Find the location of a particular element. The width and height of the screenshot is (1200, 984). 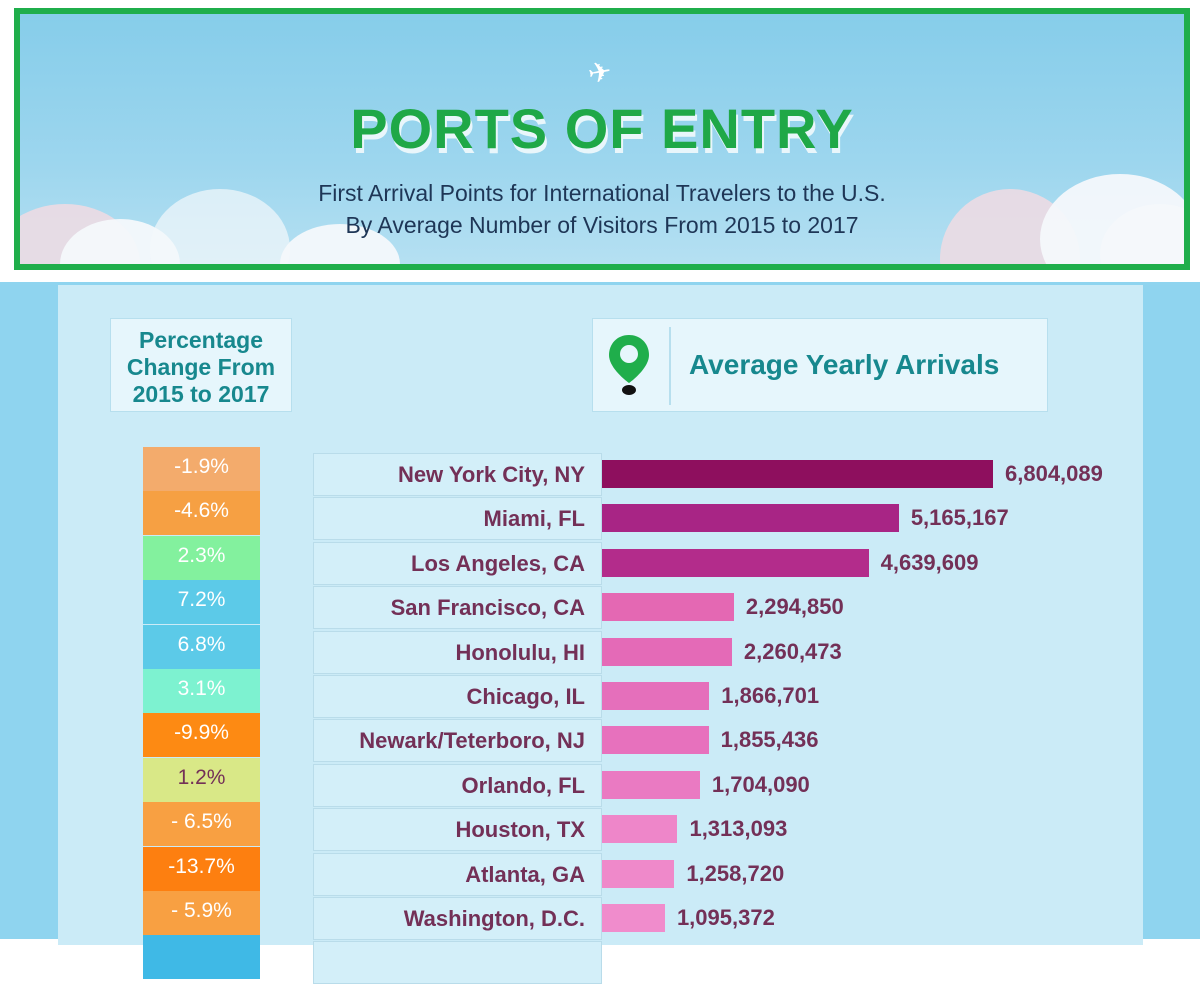

value-label: 1,855,436 is located at coordinates (769, 740).